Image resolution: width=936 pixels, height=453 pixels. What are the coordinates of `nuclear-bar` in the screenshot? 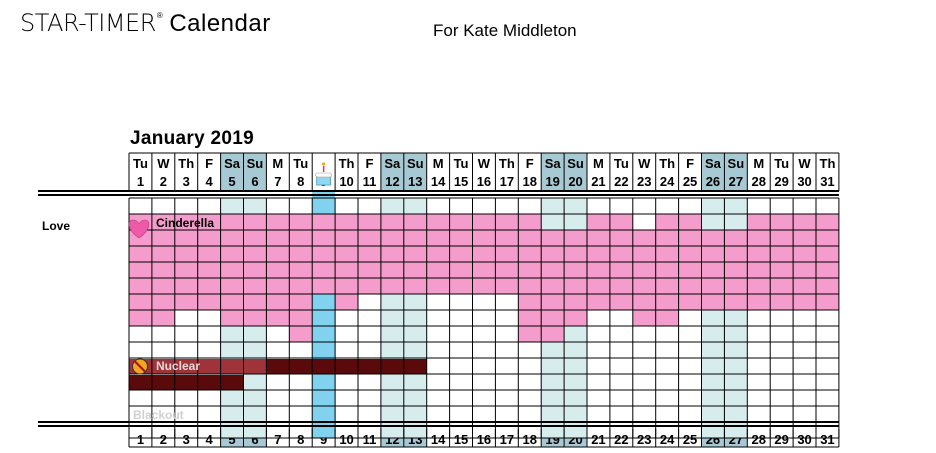 It's located at (346, 366).